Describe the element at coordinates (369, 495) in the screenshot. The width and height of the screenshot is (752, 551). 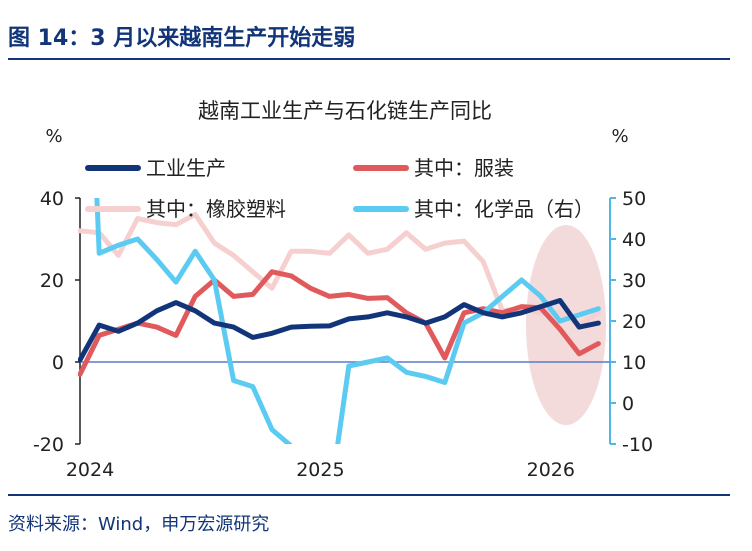
I see `footer-rule` at that location.